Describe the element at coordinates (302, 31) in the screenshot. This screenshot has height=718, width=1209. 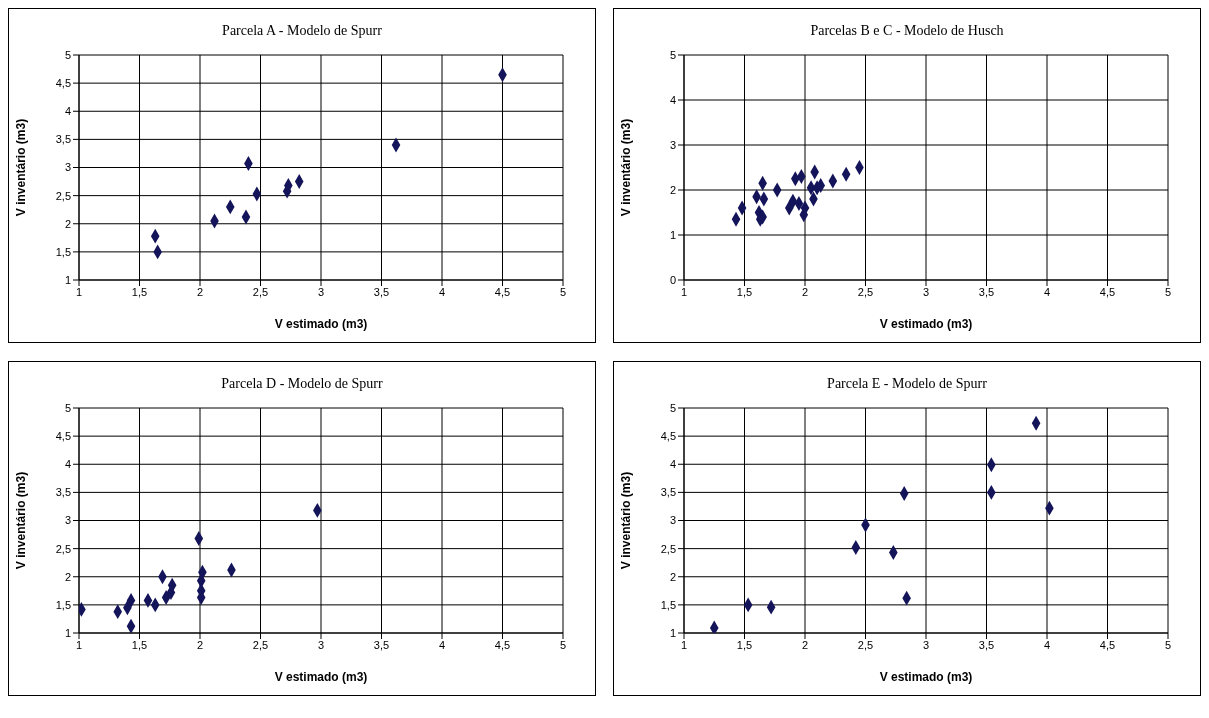
I see `chart-title: Parcela A - Modelo de Spurr` at that location.